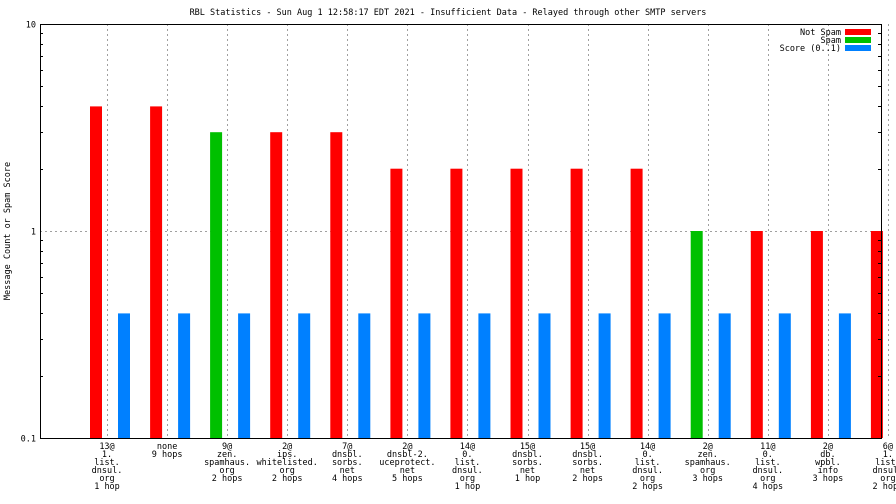 The width and height of the screenshot is (896, 504). What do you see at coordinates (888, 455) in the screenshot?
I see `x-tick-label: 1.` at bounding box center [888, 455].